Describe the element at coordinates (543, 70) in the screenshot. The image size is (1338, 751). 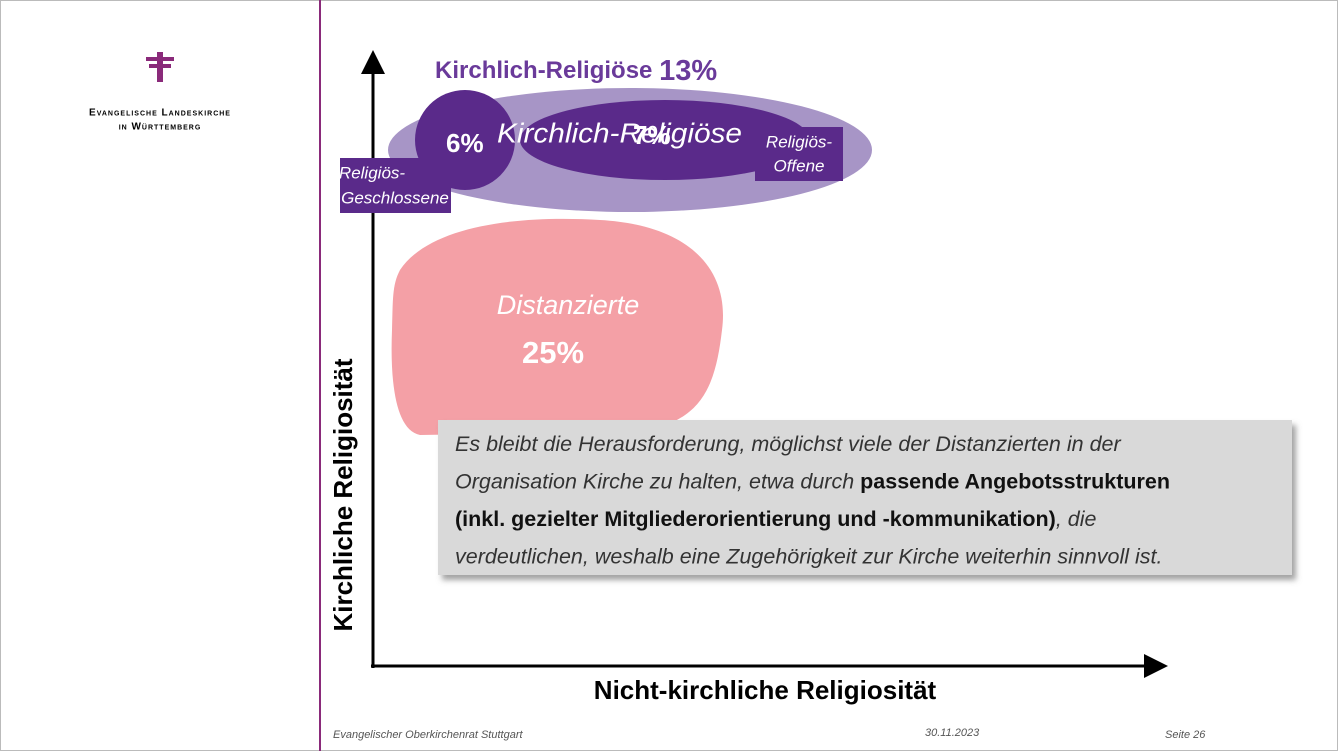
I see `group-title: Kirchlich-Religiöse` at that location.